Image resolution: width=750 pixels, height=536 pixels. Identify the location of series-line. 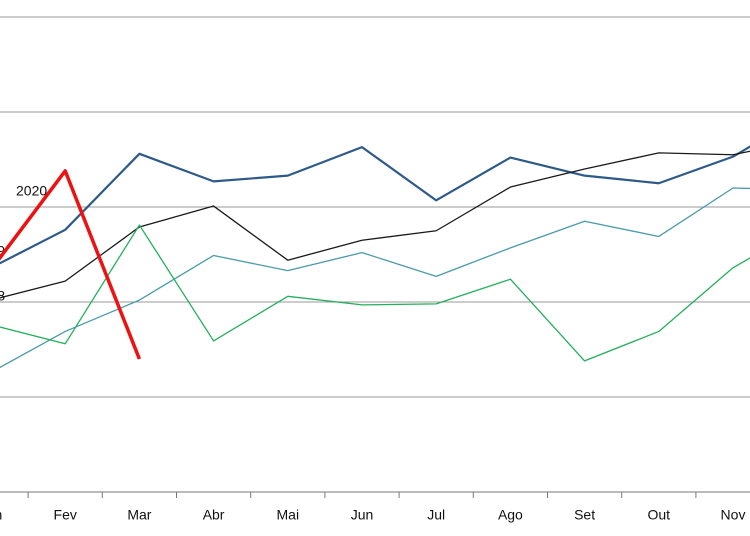
(71, 264).